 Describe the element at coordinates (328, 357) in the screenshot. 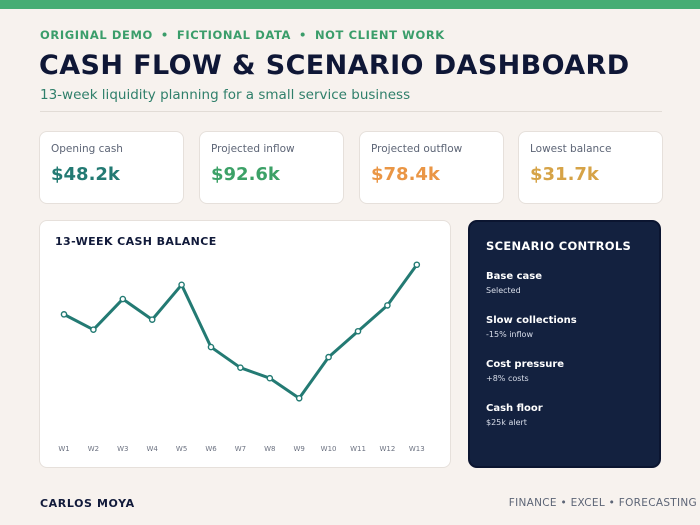

I see `data-point-w10` at that location.